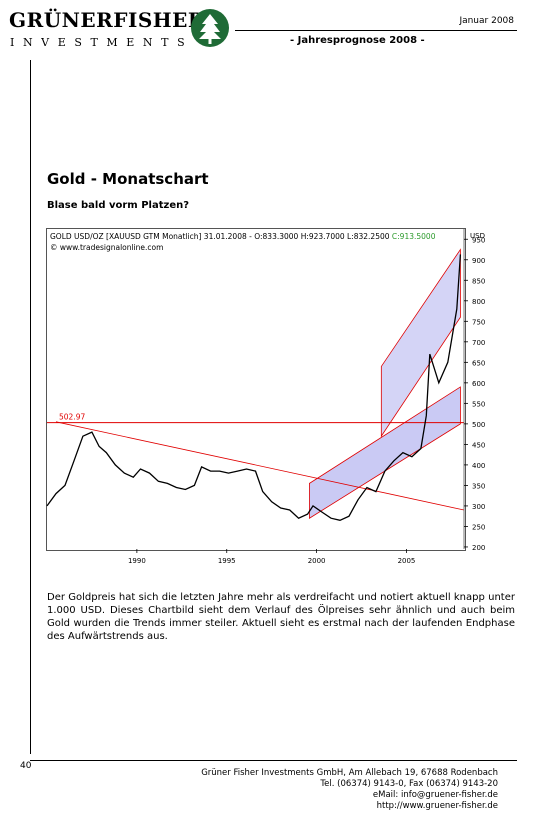  What do you see at coordinates (260, 466) in the screenshot?
I see `downtrend-line` at bounding box center [260, 466].